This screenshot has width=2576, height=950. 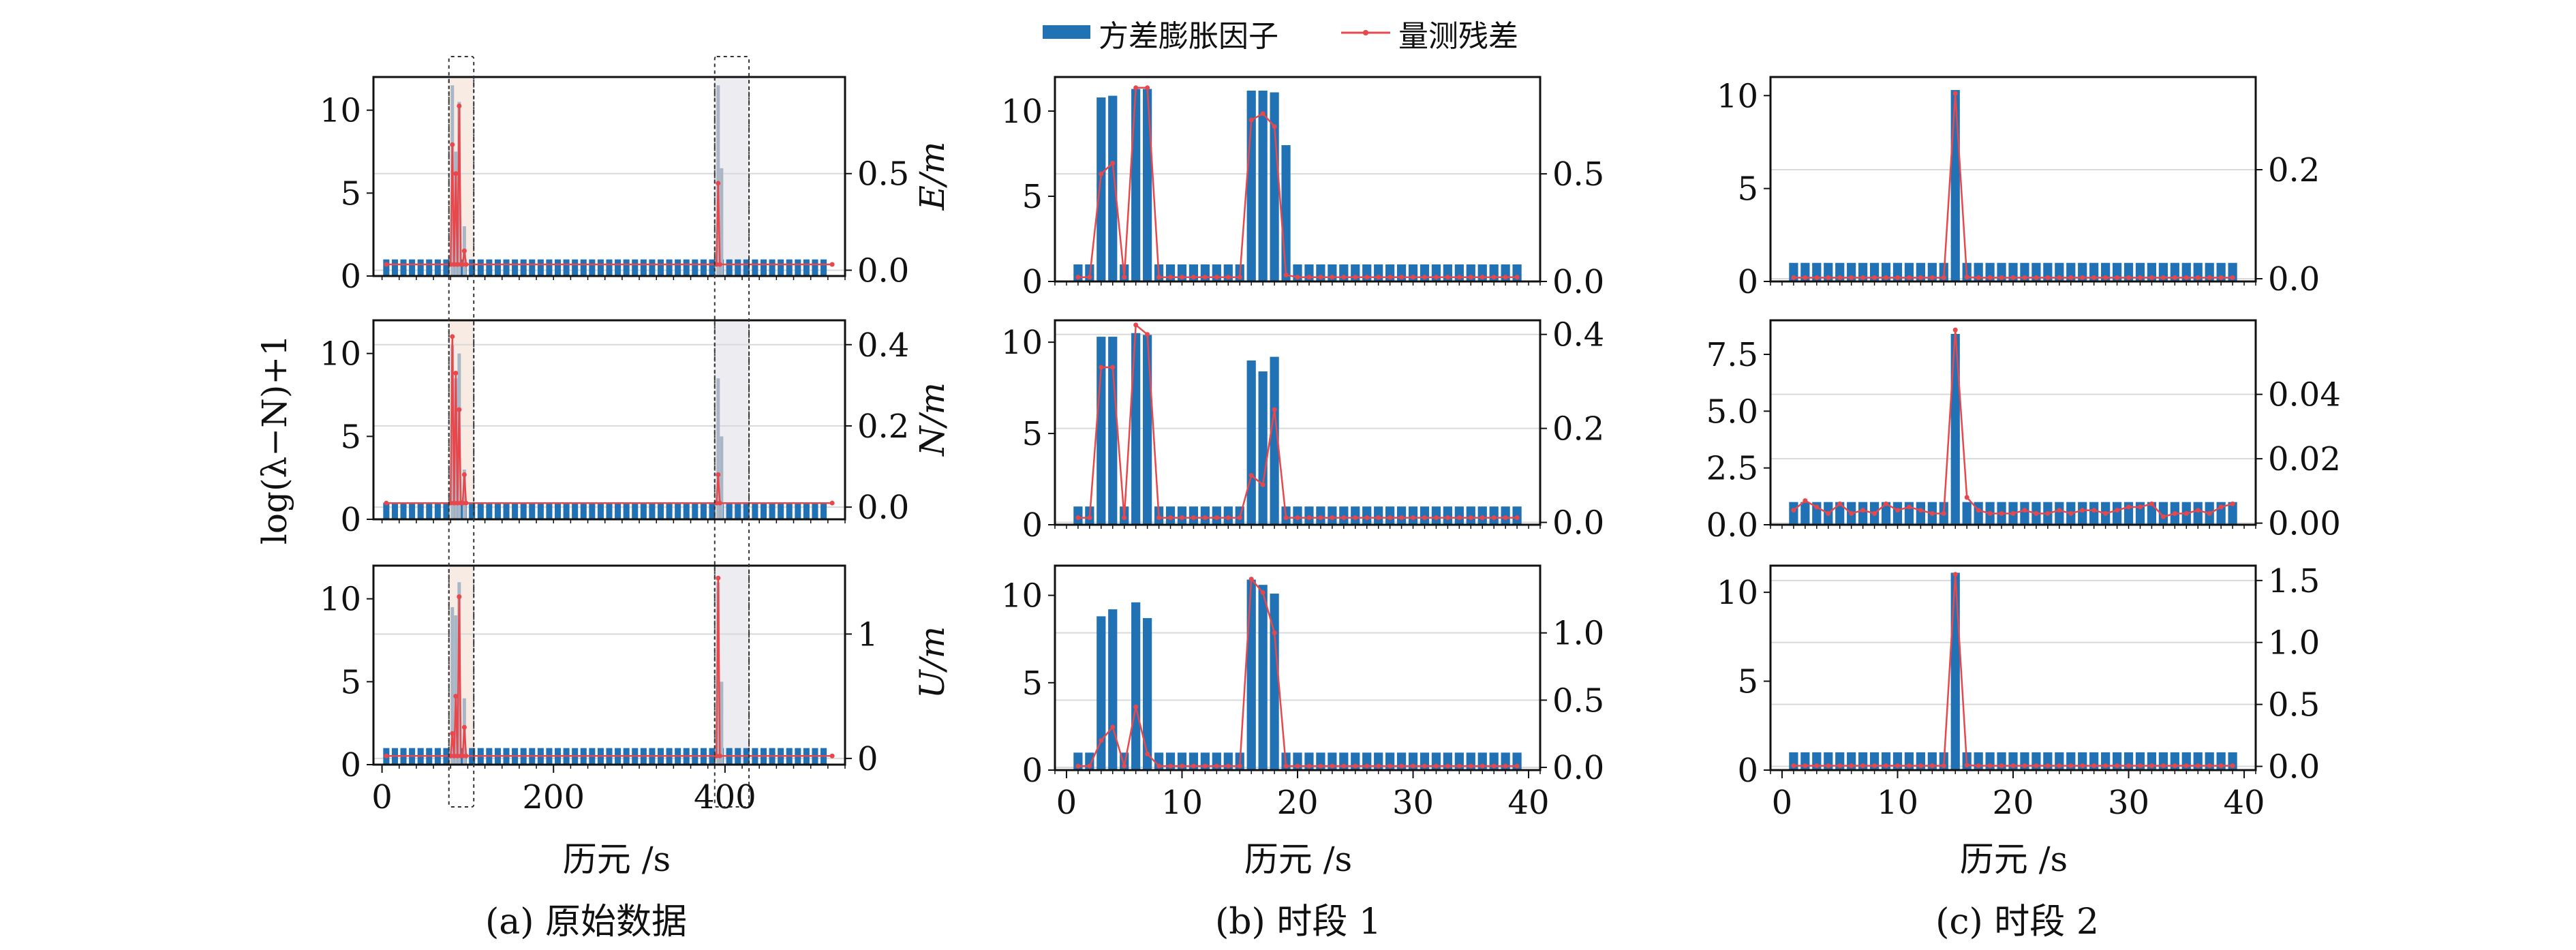 What do you see at coordinates (1066, 803) in the screenshot?
I see `x-tick-label: 0` at bounding box center [1066, 803].